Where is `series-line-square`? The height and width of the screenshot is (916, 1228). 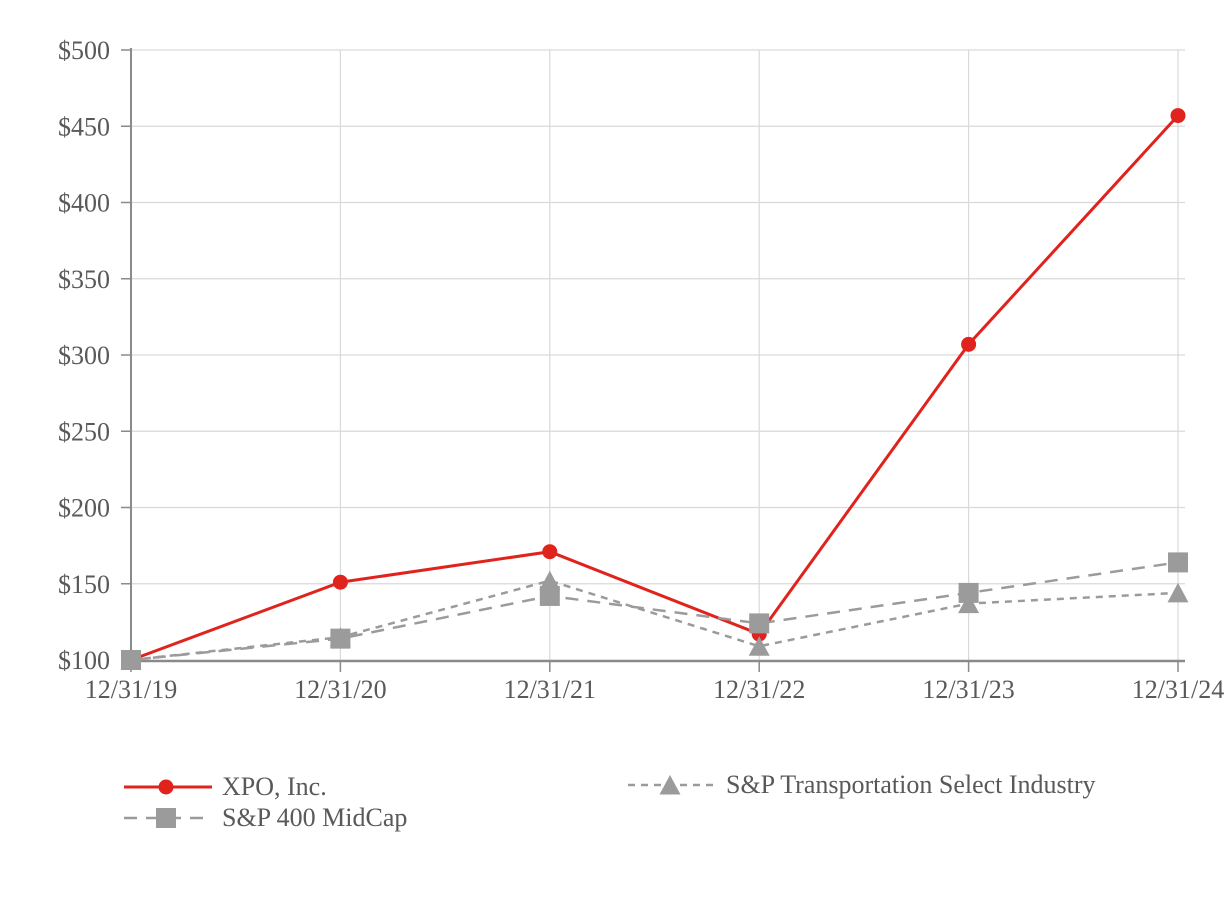 series-line-square is located at coordinates (654, 611).